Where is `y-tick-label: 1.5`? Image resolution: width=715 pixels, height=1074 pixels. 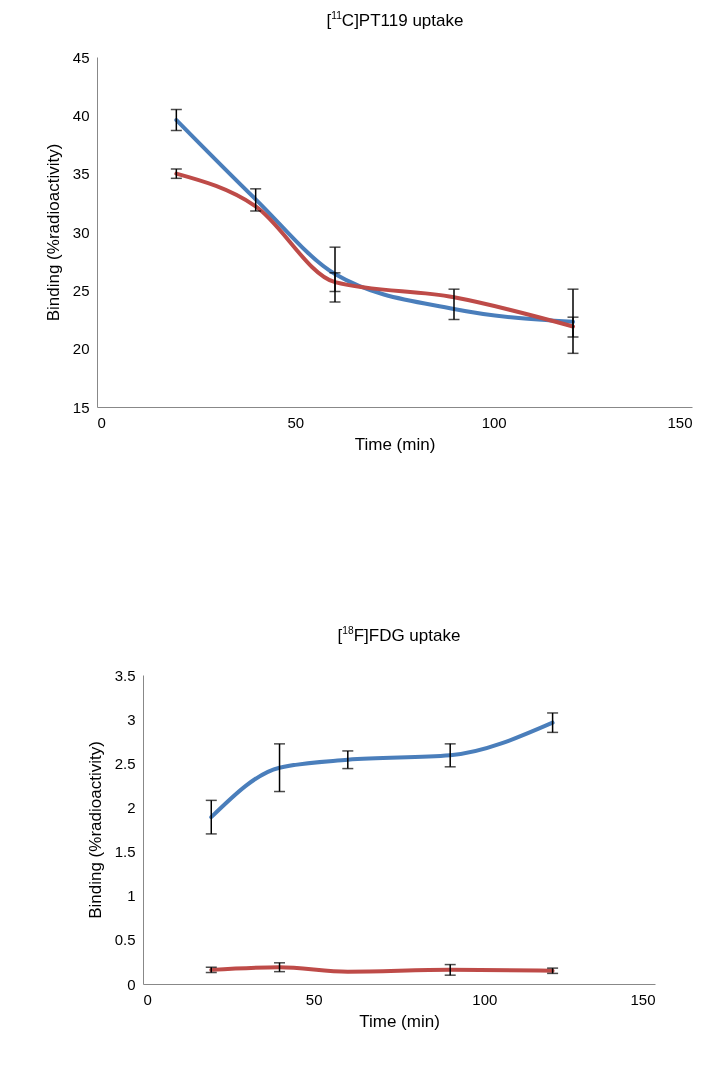
y-tick-label: 1.5 is located at coordinates (125, 852).